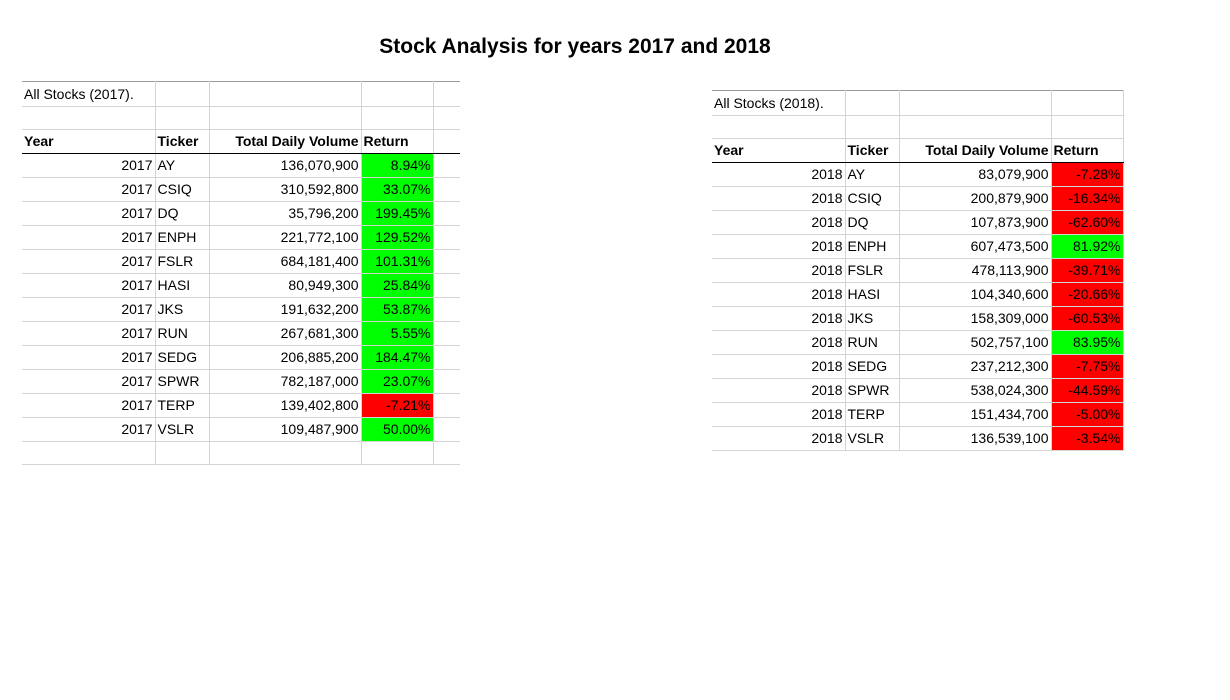 The height and width of the screenshot is (700, 1230). Describe the element at coordinates (241, 429) in the screenshot. I see `table-row: 2017 VSLR 109,487,900 50.00%` at that location.